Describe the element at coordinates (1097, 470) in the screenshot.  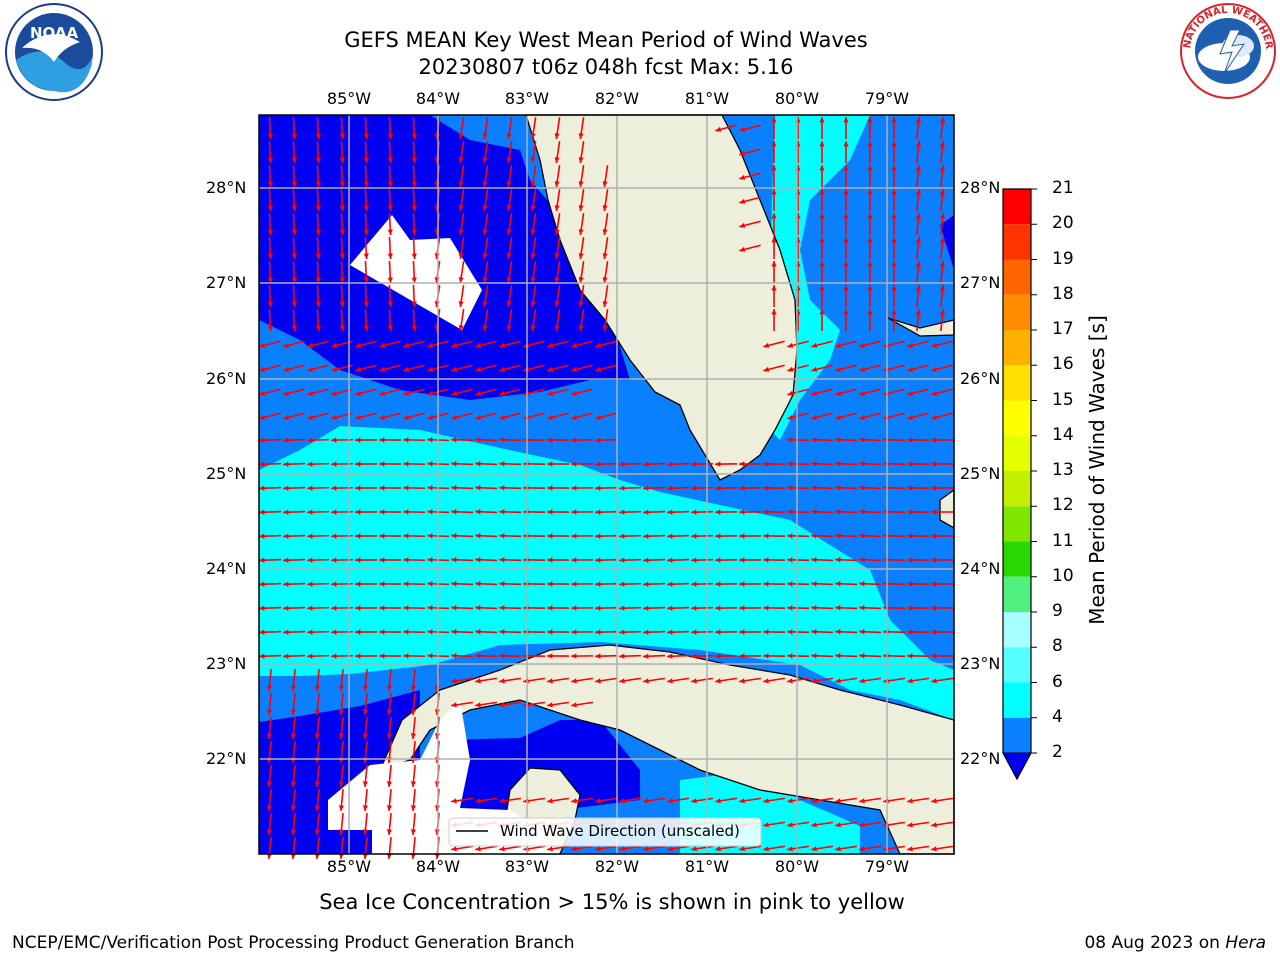
I see `colorbar-label: Mean Period of Wind Waves [s]` at that location.